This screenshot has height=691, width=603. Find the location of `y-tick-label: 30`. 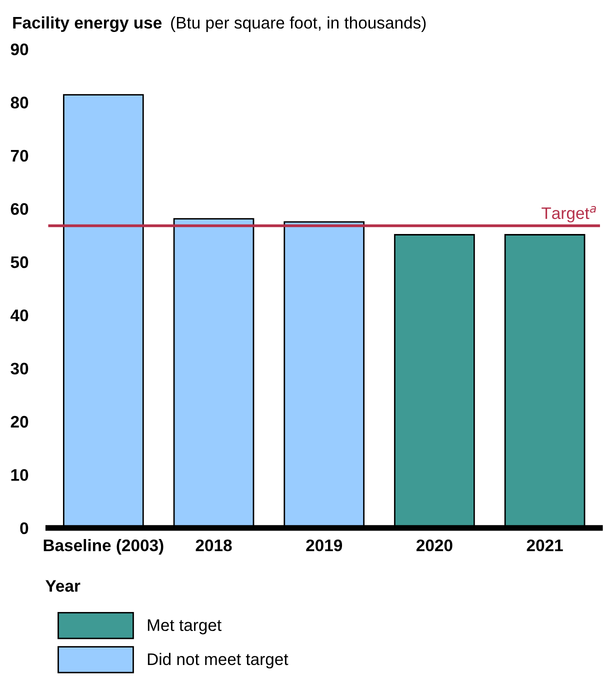

y-tick-label: 30 is located at coordinates (19, 368).